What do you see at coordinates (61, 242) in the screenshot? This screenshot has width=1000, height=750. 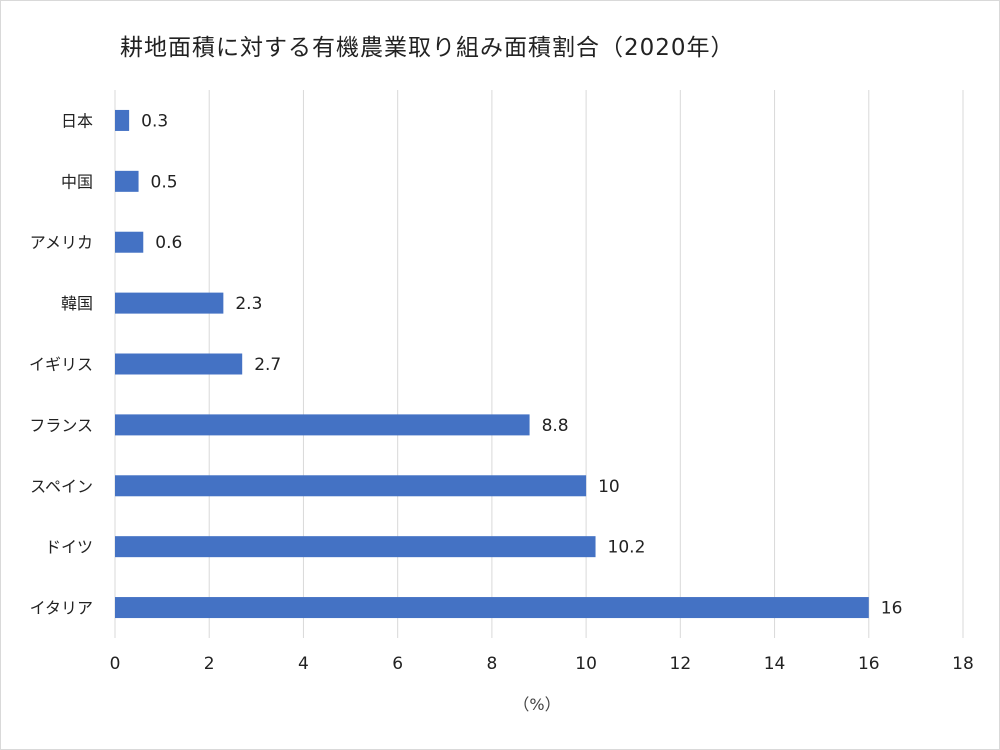 I see `category-label: アメリカ` at bounding box center [61, 242].